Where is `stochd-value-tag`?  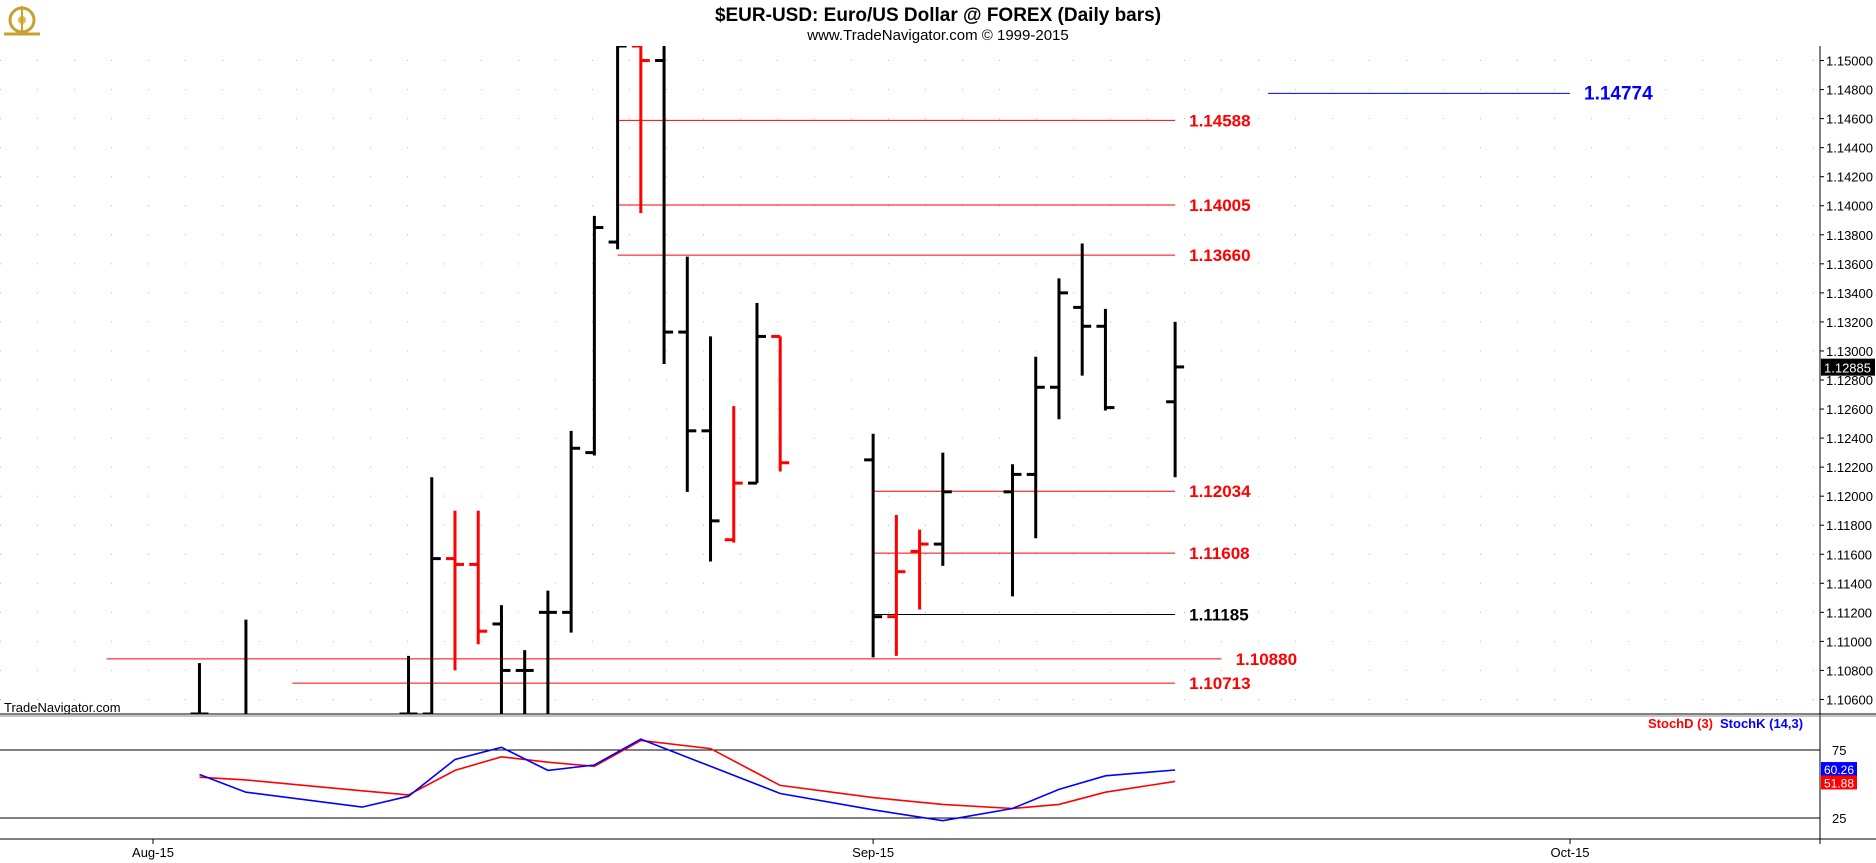 stochd-value-tag is located at coordinates (1839, 782).